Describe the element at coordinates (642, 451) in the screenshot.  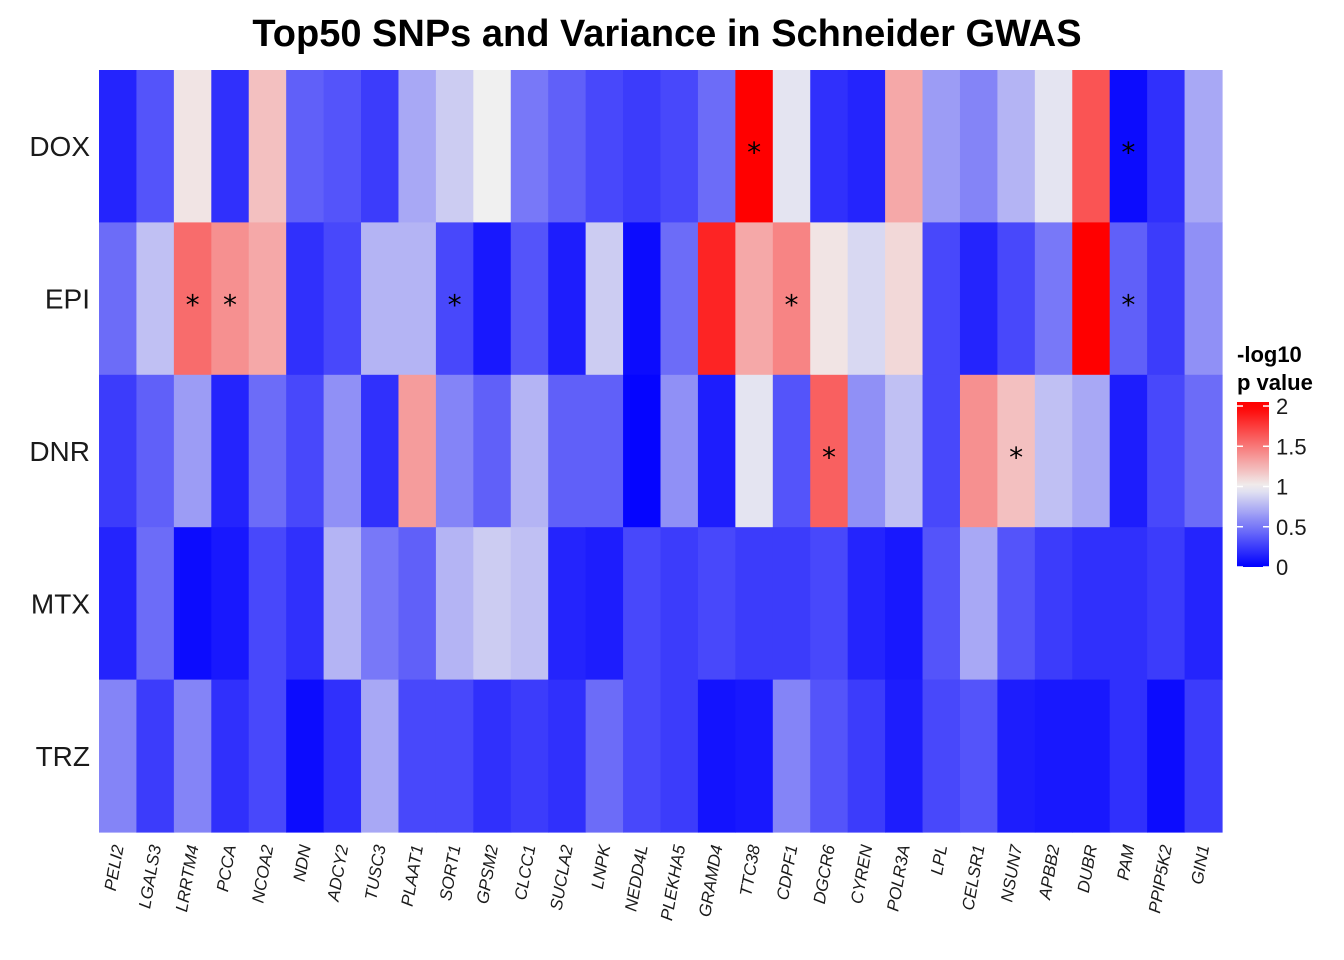
I see `heatmap-cell-dnr-nedd4l` at that location.